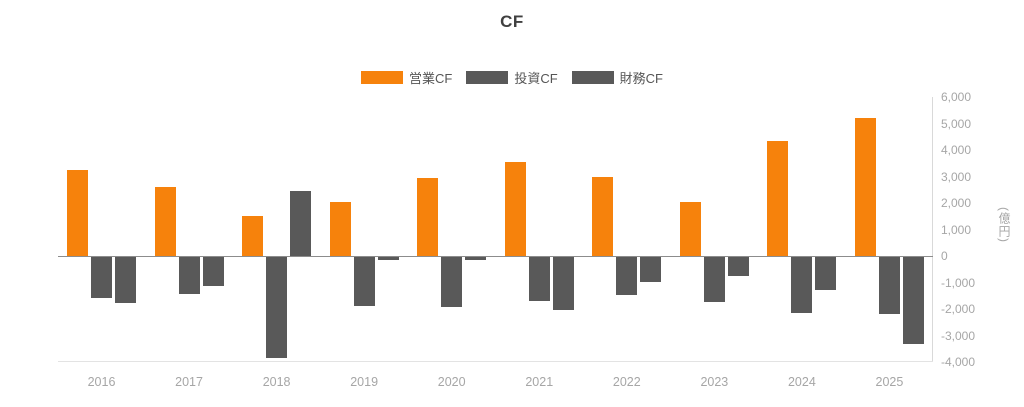  What do you see at coordinates (801, 382) in the screenshot?
I see `x-tick-label-2024: 2024` at bounding box center [801, 382].